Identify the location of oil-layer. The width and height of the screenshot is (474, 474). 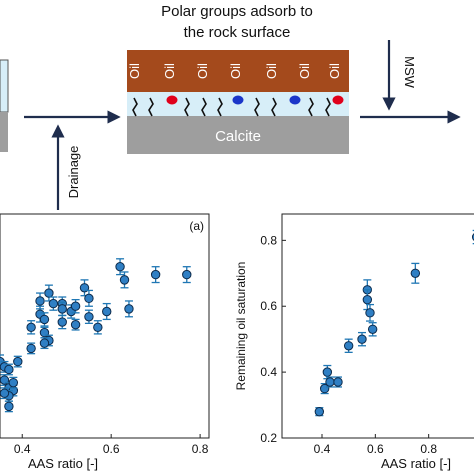
(238, 71).